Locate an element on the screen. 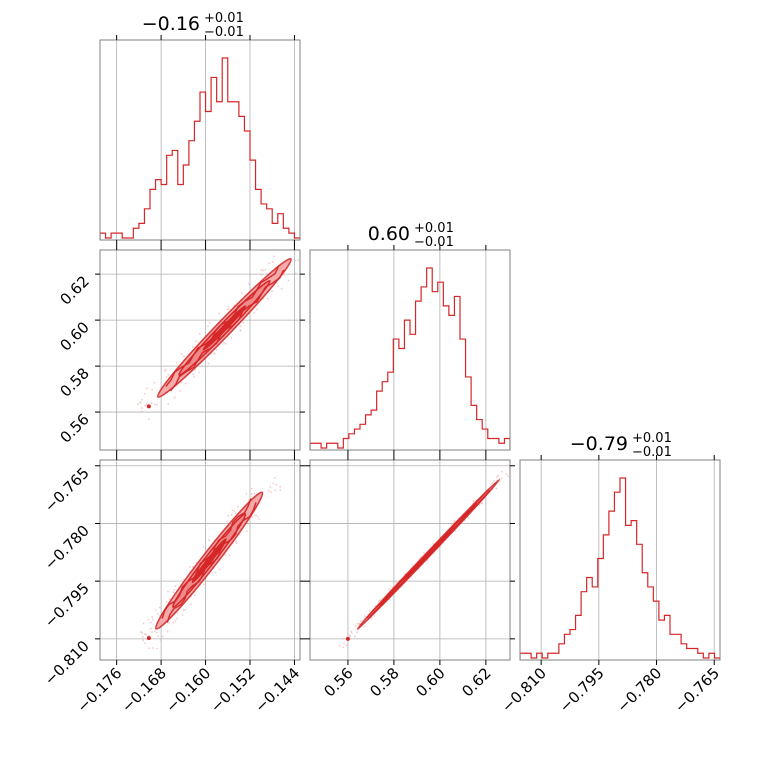 Image resolution: width=760 pixels, height=760 pixels. x-tick-label-2-1: −0.795 is located at coordinates (582, 690).